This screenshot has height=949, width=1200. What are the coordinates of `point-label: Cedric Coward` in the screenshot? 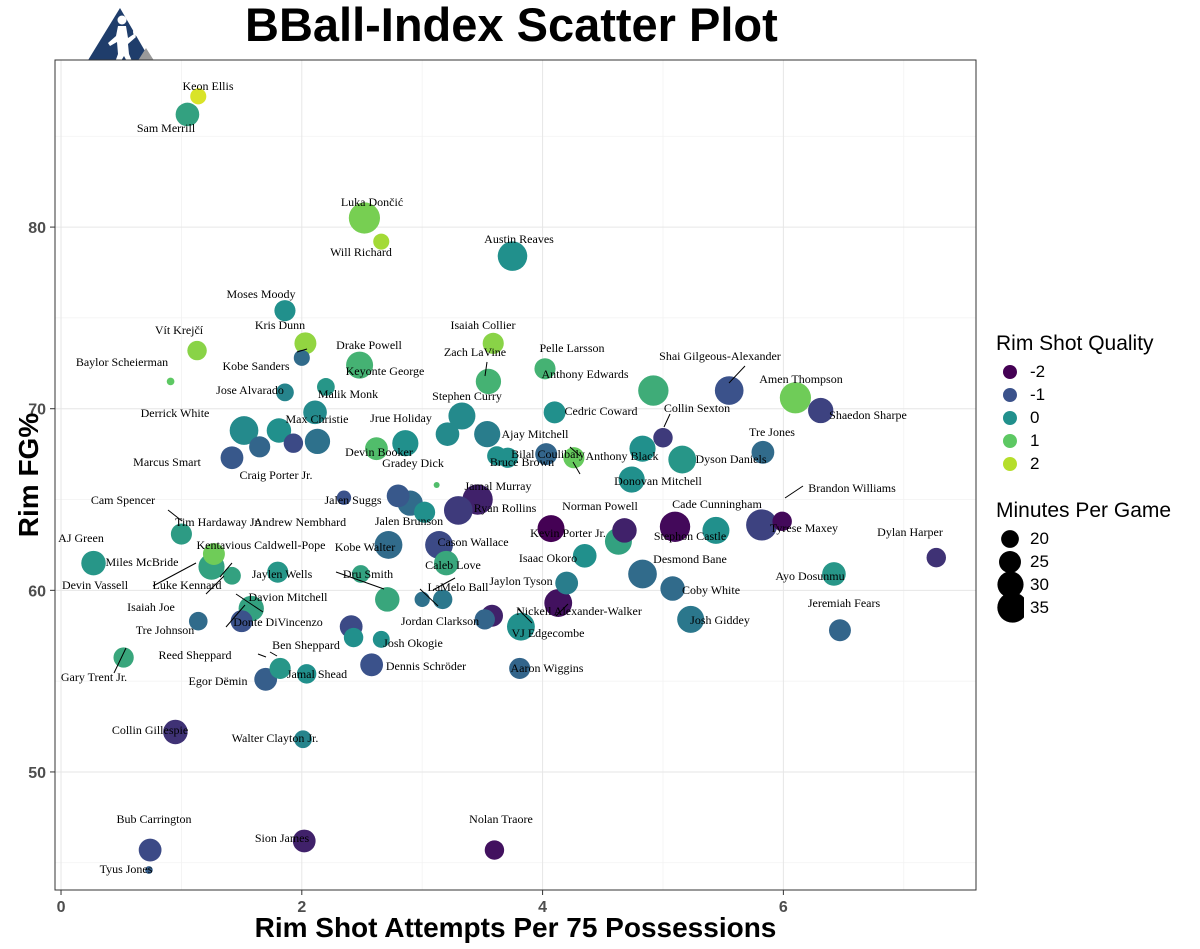 It's located at (601, 411).